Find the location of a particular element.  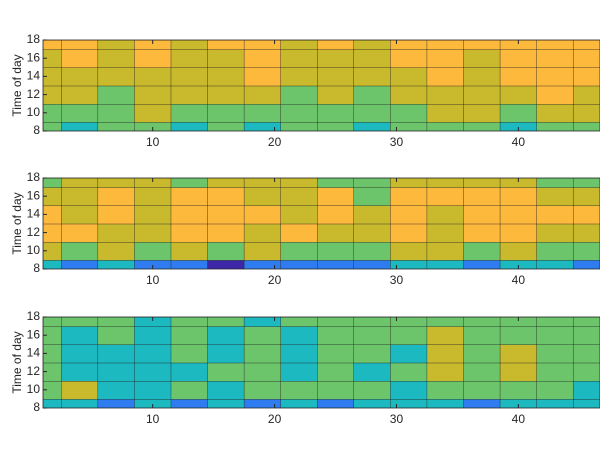

y-tick-label: 16 is located at coordinates (34, 57).